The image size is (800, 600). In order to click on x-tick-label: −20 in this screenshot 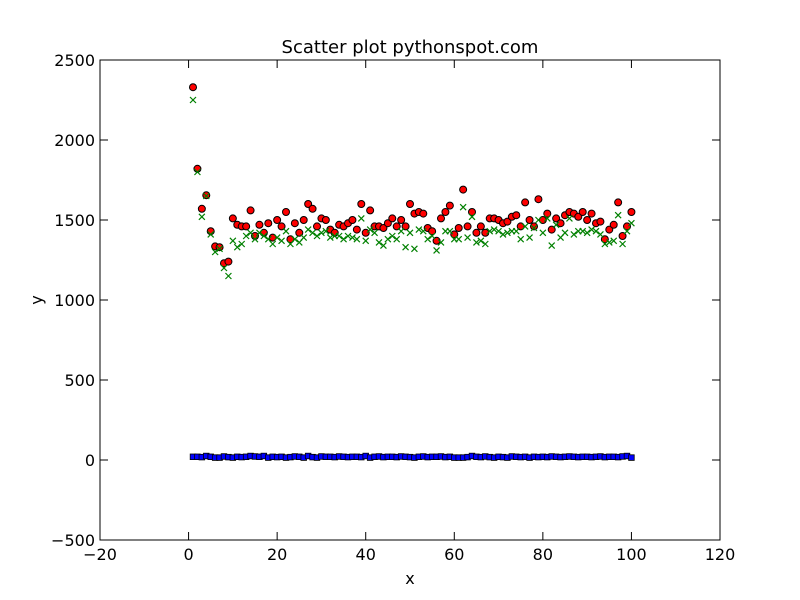, I will do `click(100, 554)`.